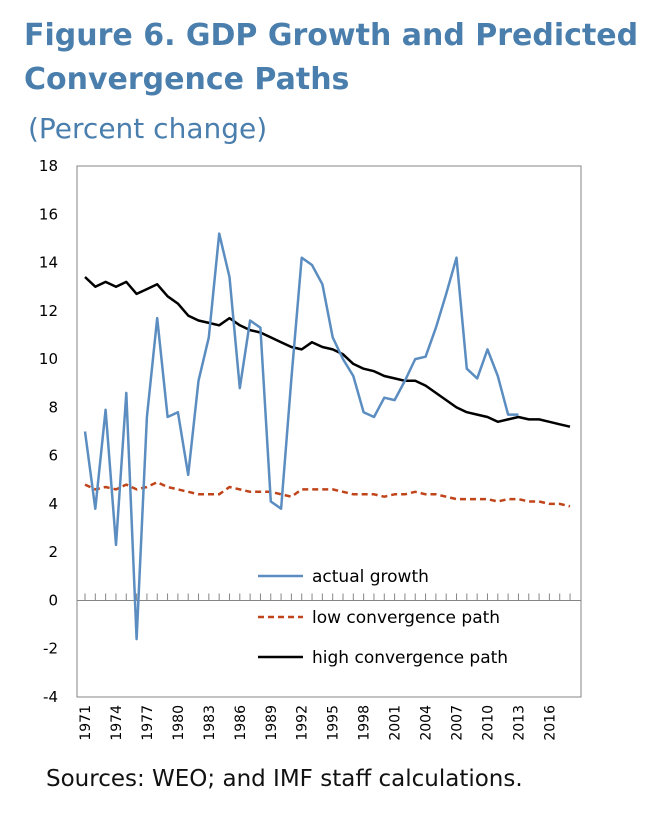 The height and width of the screenshot is (821, 655). What do you see at coordinates (406, 618) in the screenshot?
I see `legend-label: low convergence path` at bounding box center [406, 618].